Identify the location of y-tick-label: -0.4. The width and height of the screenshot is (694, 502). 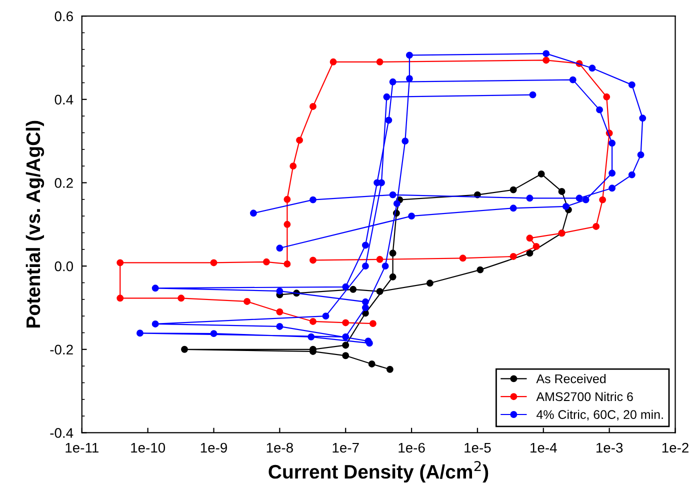
(62, 433).